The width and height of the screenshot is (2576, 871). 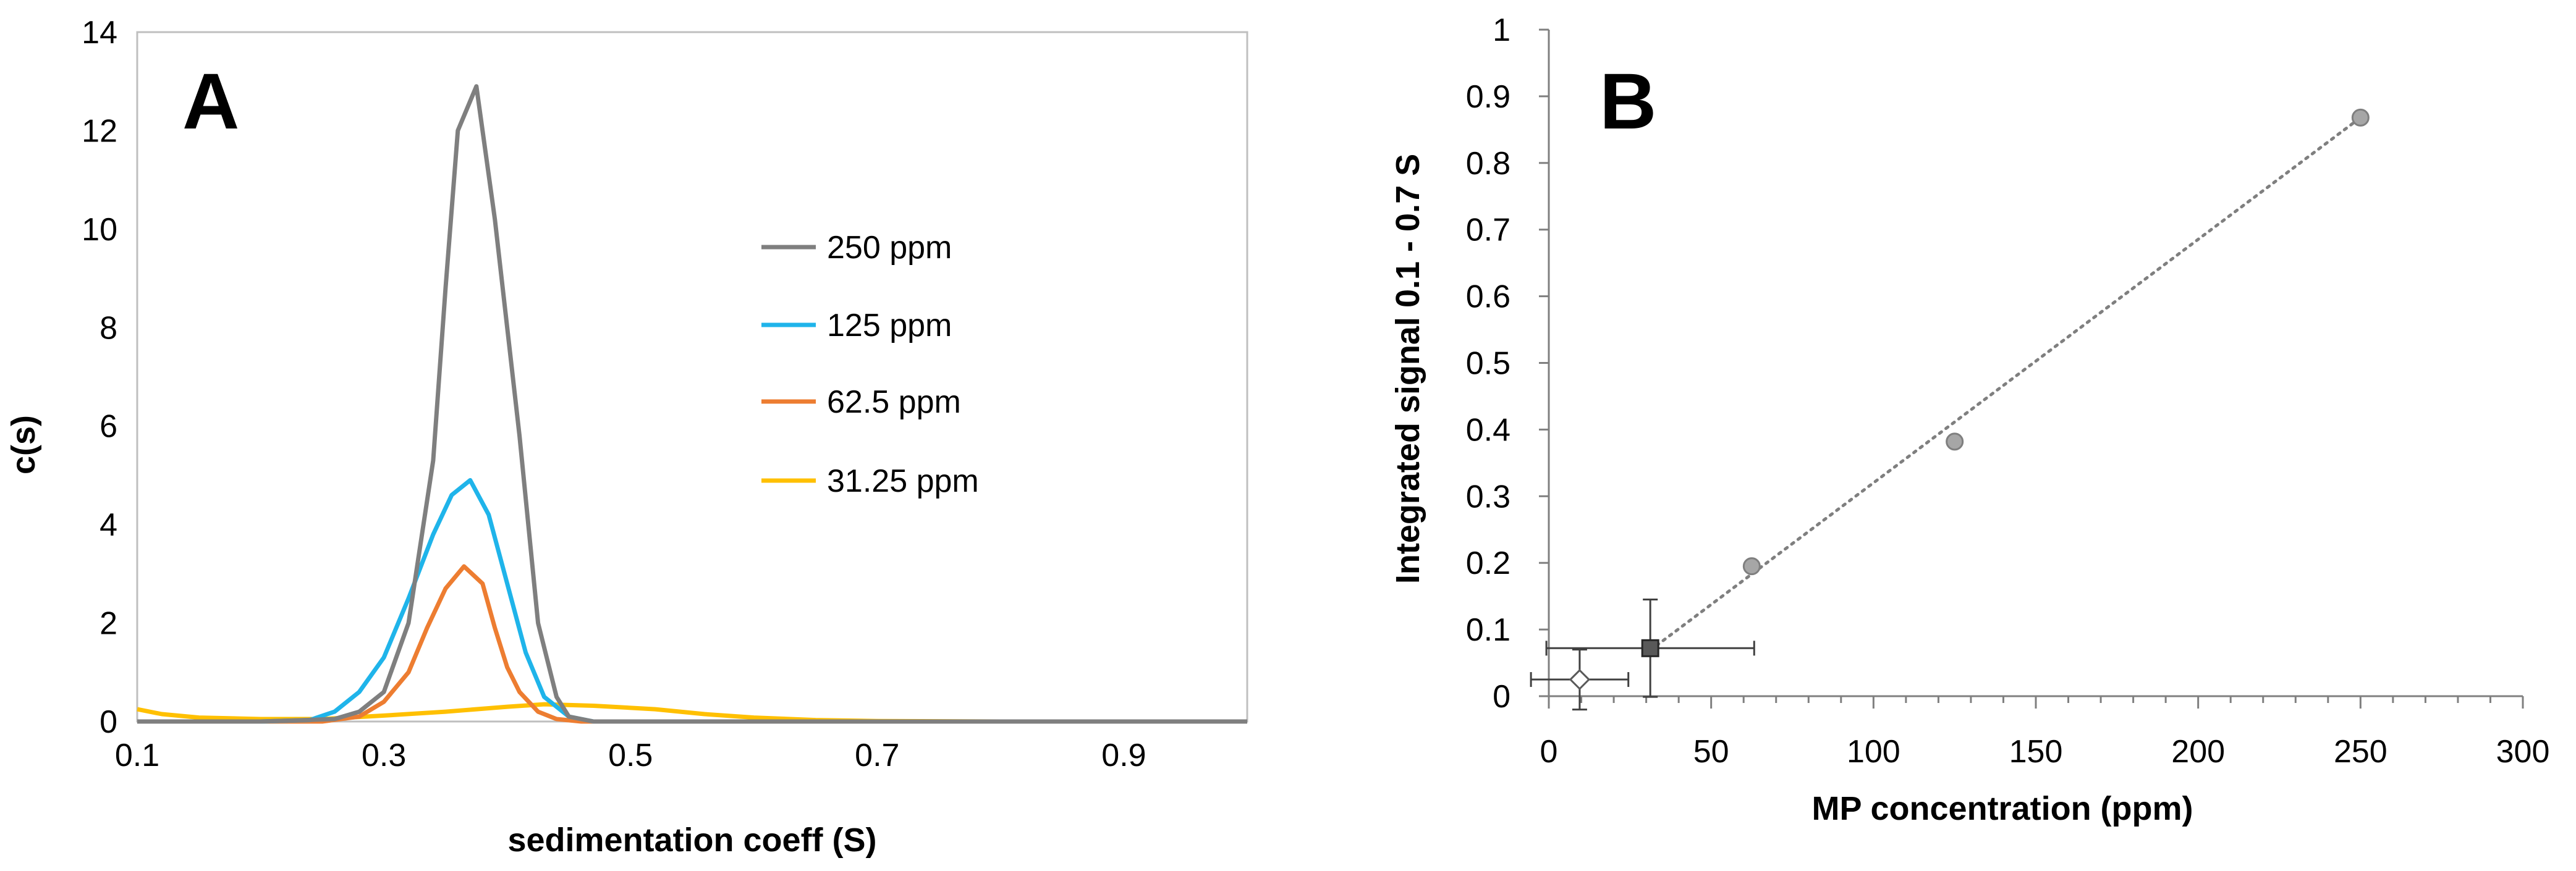 What do you see at coordinates (1501, 30) in the screenshot?
I see `panel-b-y-tick-label: 1` at bounding box center [1501, 30].